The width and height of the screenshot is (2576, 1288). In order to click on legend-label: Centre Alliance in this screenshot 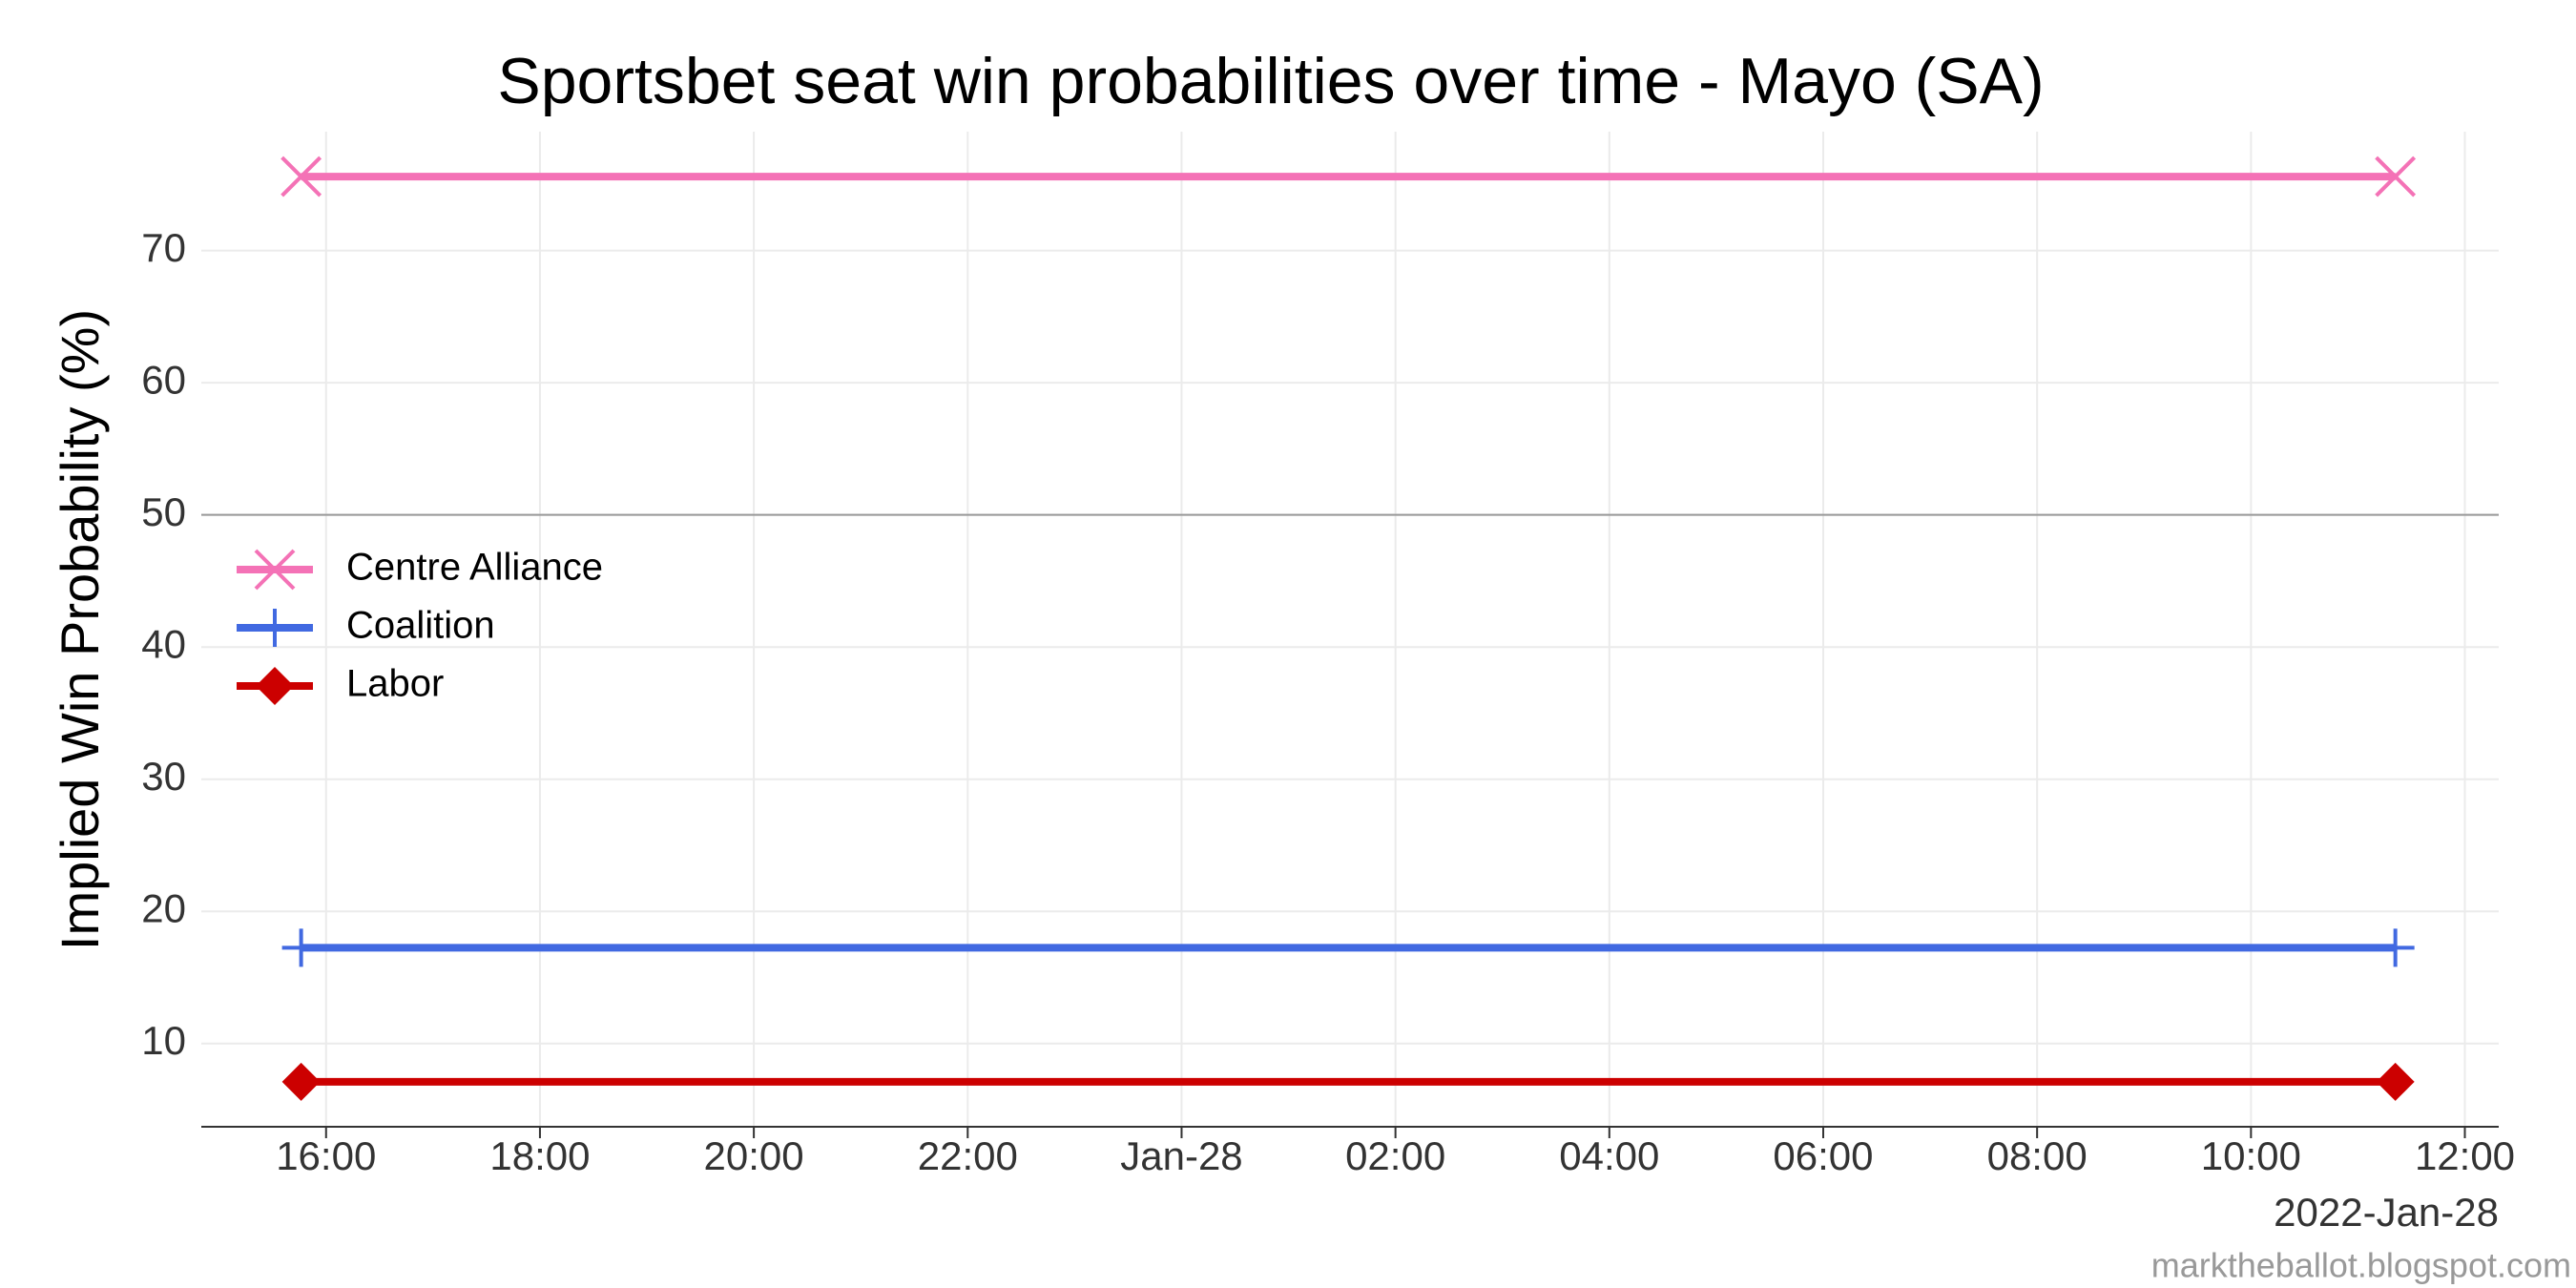, I will do `click(474, 568)`.